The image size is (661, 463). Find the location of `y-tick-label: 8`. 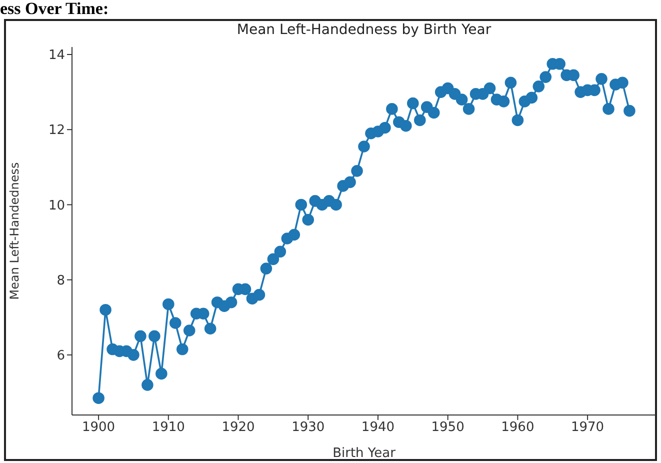

y-tick-label: 8 is located at coordinates (60, 280).